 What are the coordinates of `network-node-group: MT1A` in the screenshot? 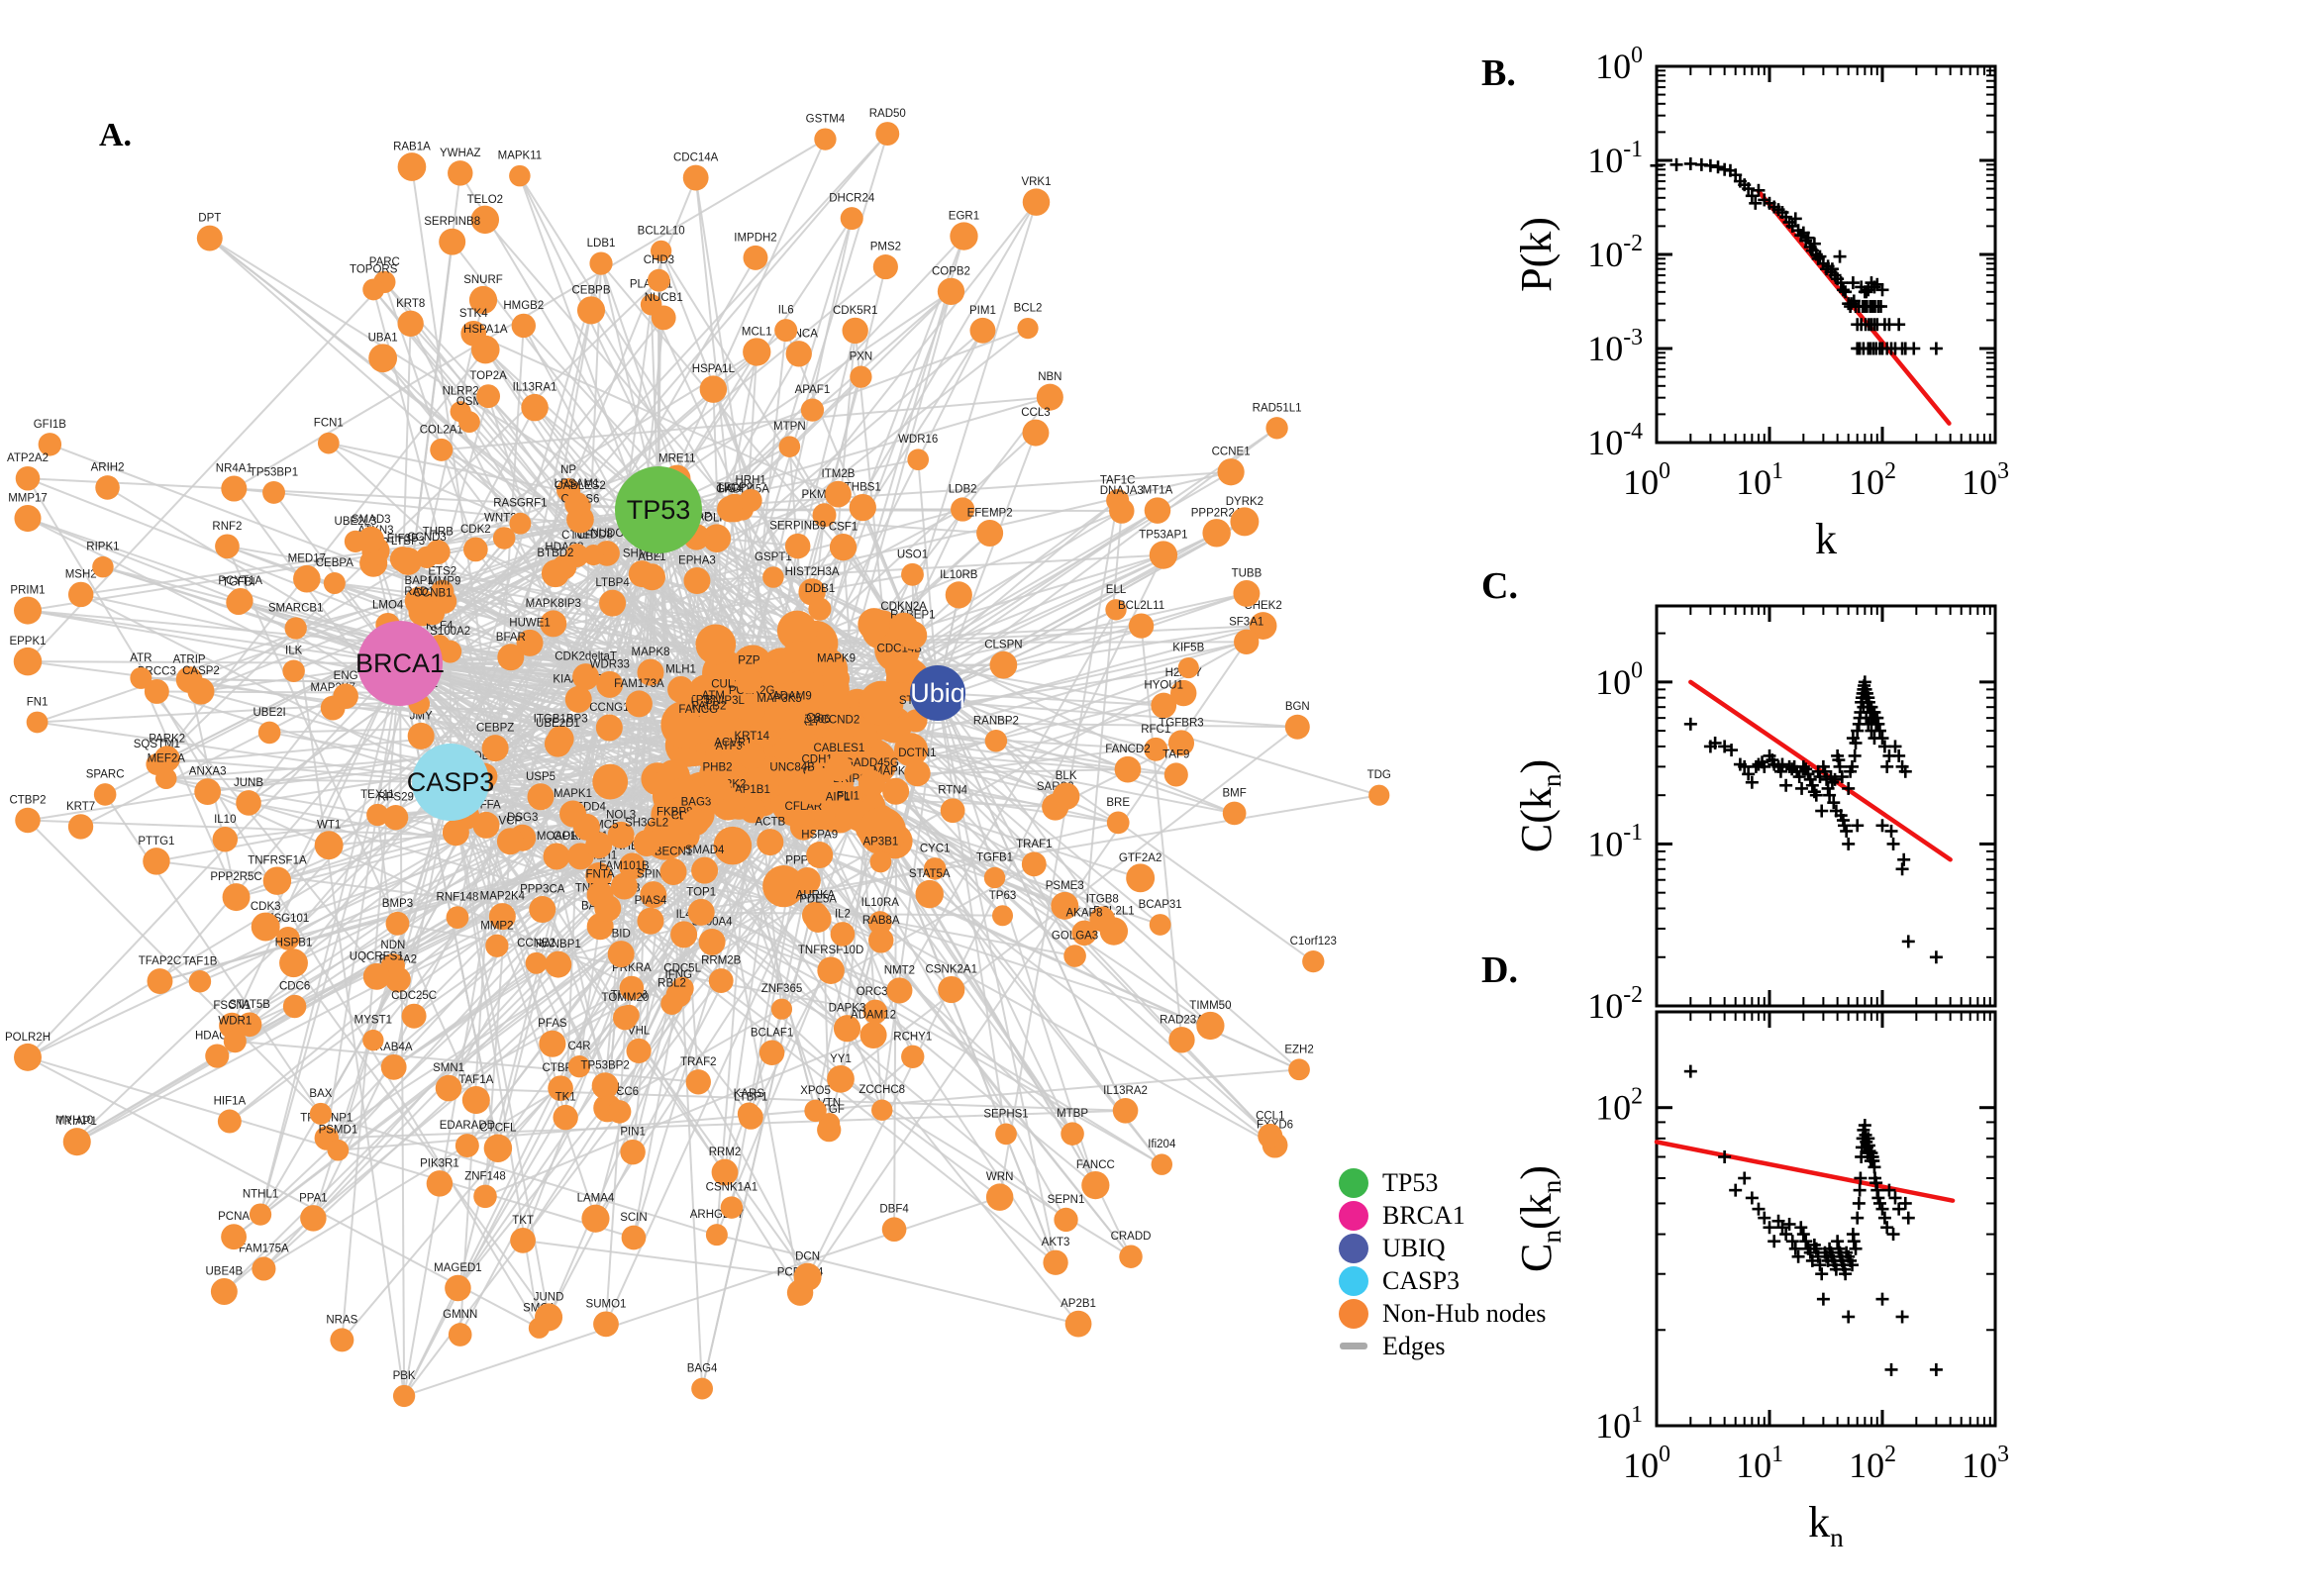 It's located at (1158, 504).